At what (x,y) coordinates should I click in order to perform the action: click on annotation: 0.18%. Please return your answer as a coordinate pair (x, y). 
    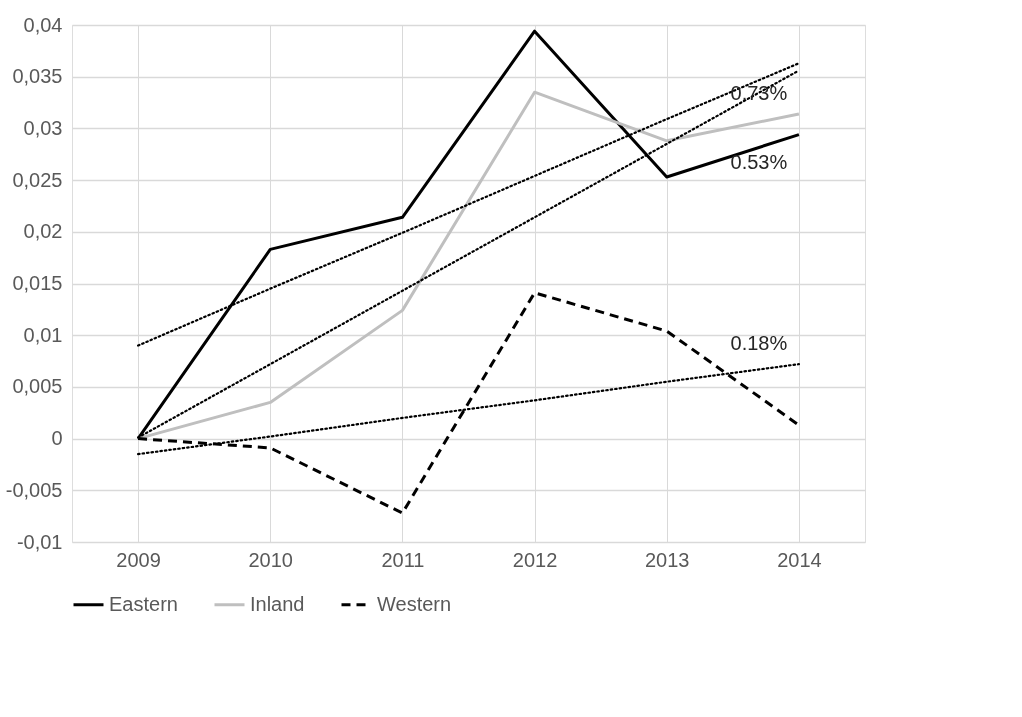
    Looking at the image, I should click on (759, 343).